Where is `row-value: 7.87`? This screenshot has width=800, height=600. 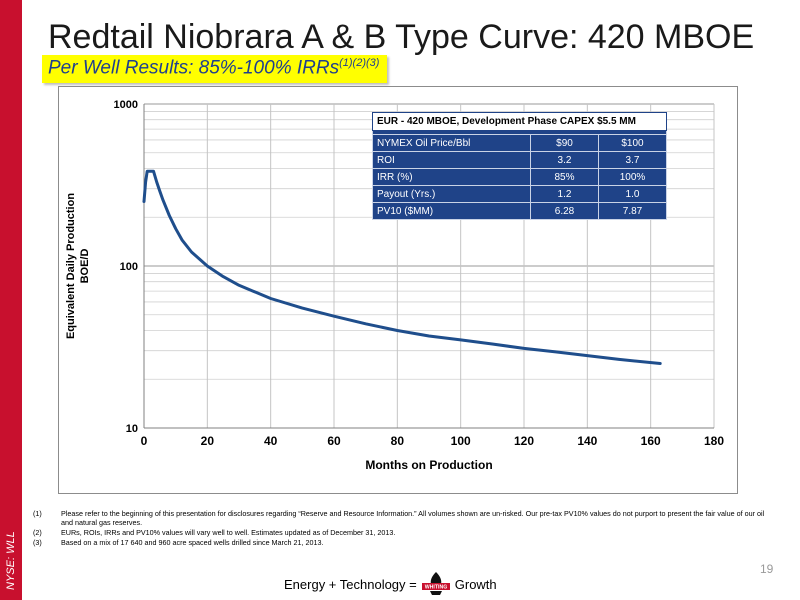
row-value: 7.87 is located at coordinates (632, 211).